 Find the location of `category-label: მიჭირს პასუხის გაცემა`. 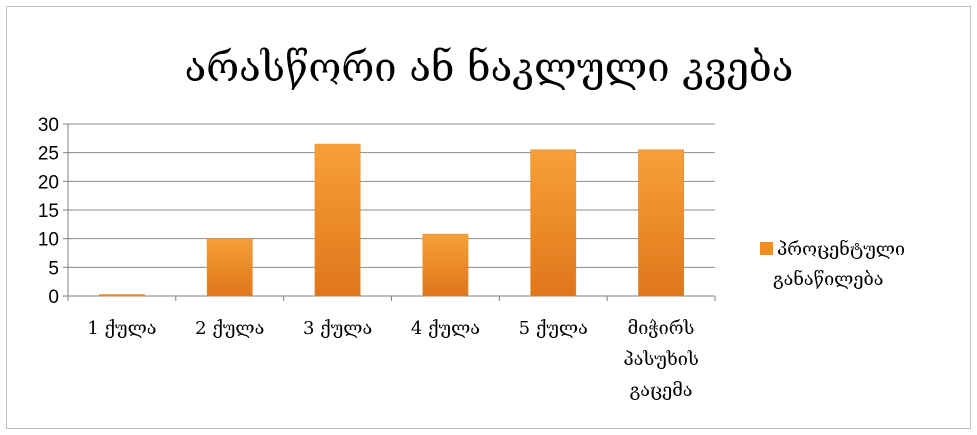

category-label: მიჭირს პასუხის გაცემა is located at coordinates (660, 359).